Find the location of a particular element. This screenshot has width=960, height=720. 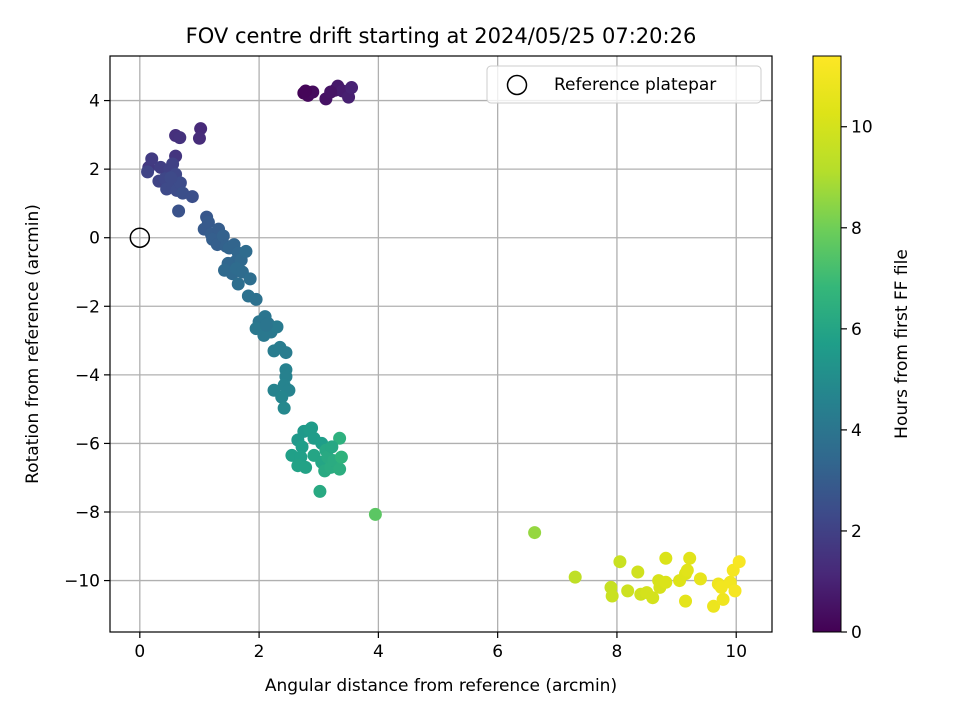

y-tick-label: −10 is located at coordinates (82, 582).